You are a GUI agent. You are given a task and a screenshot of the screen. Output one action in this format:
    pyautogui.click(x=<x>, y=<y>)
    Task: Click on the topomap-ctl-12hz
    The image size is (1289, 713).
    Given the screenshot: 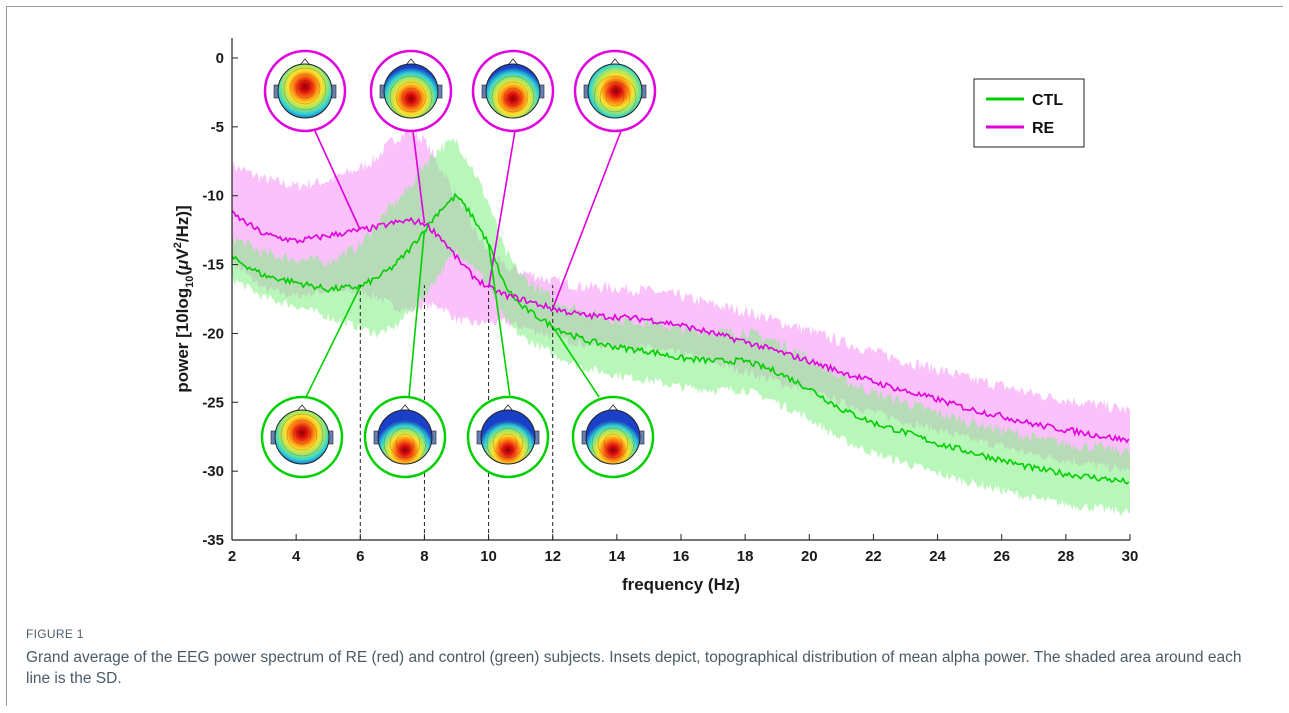 What is the action you would take?
    pyautogui.click(x=613, y=437)
    